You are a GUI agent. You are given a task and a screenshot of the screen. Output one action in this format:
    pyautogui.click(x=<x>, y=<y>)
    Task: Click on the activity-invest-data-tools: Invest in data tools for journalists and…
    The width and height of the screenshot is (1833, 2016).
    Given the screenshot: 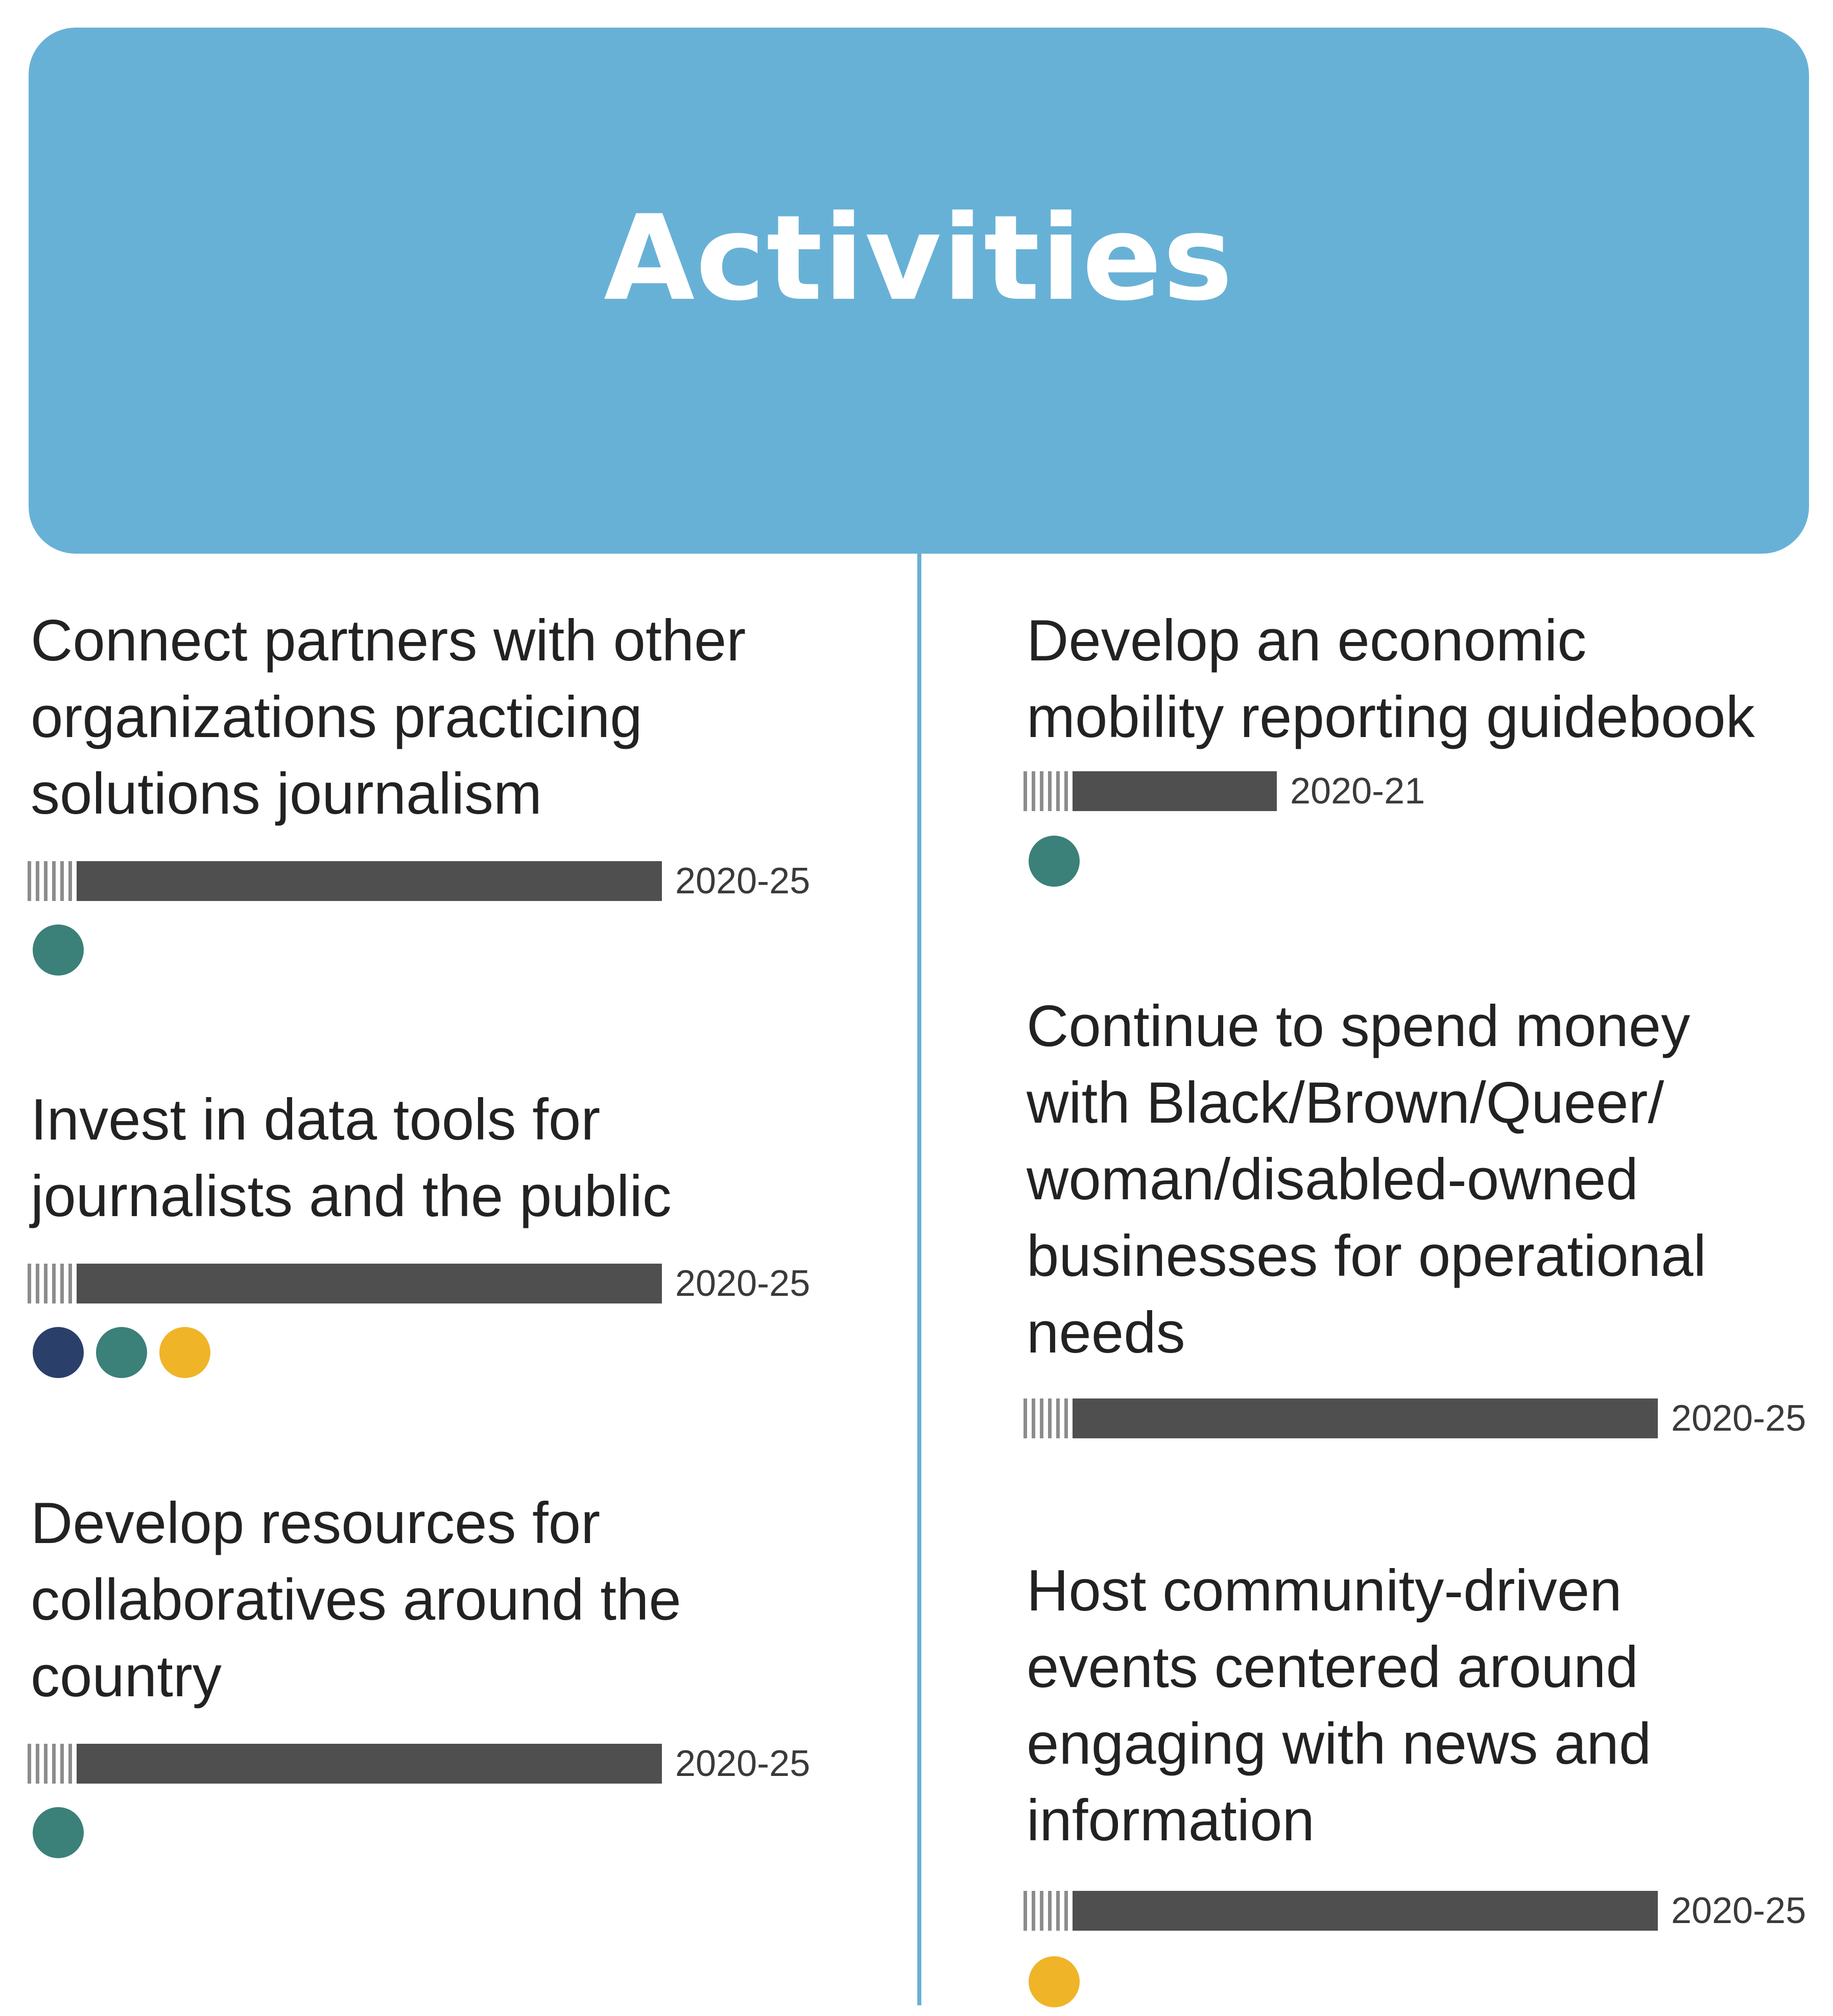 What is the action you would take?
    pyautogui.click(x=458, y=1230)
    